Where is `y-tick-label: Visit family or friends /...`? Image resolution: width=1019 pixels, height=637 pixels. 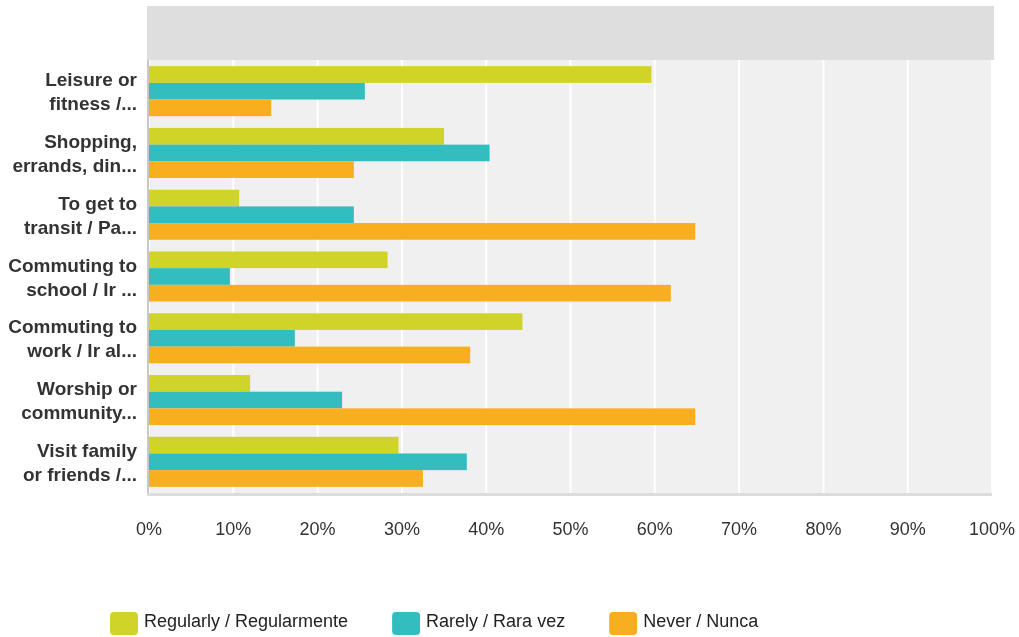
y-tick-label: Visit family or friends /... is located at coordinates (80, 462).